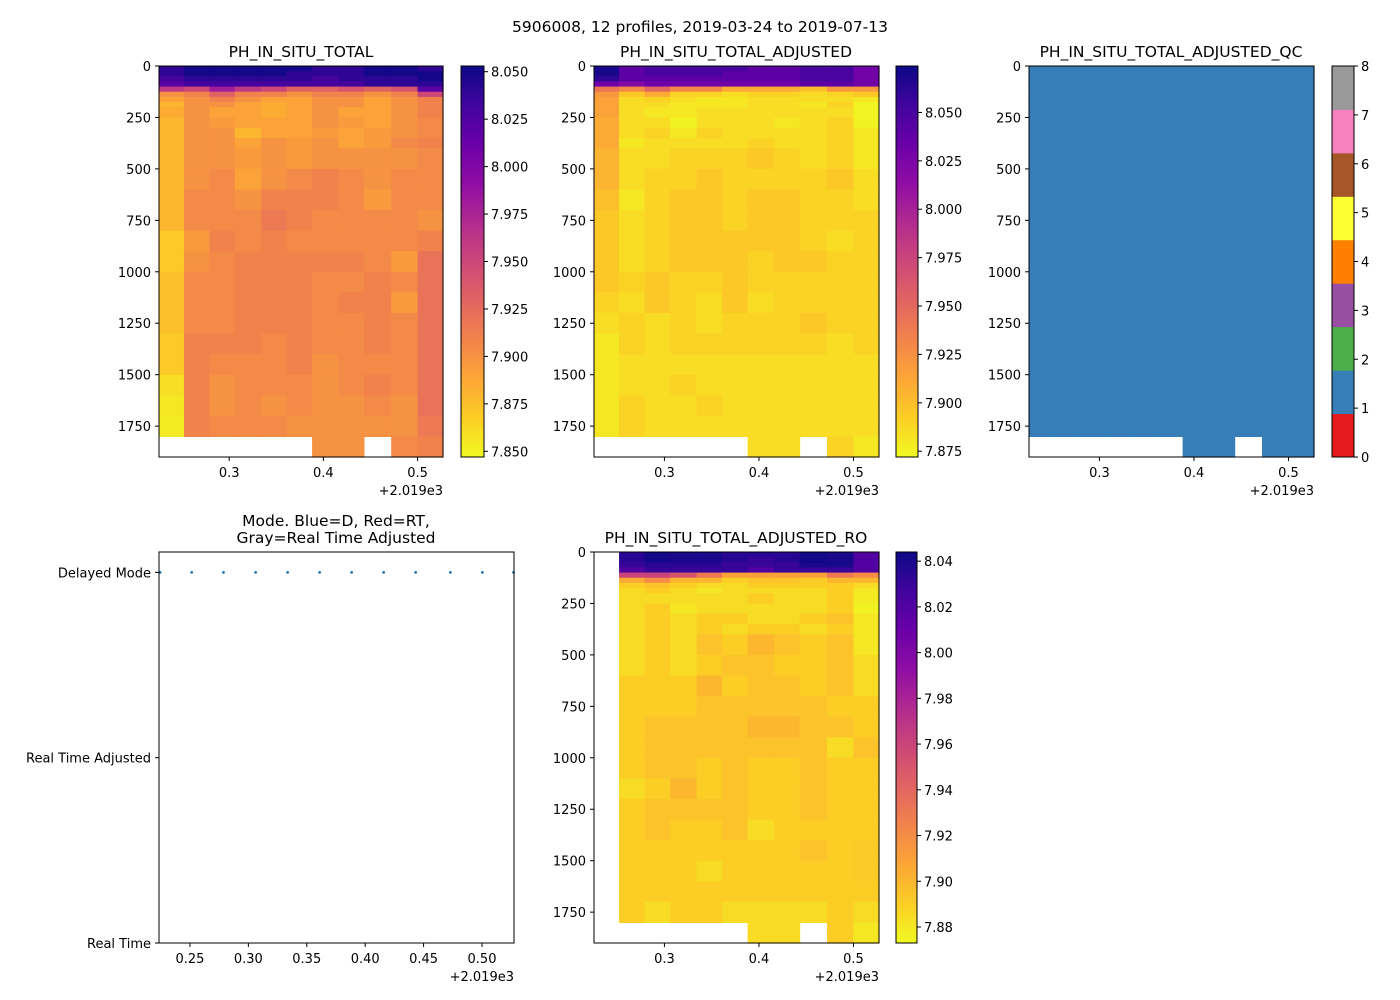 The image size is (1400, 1000). Describe the element at coordinates (256, 572) in the screenshot. I see `data-point` at that location.